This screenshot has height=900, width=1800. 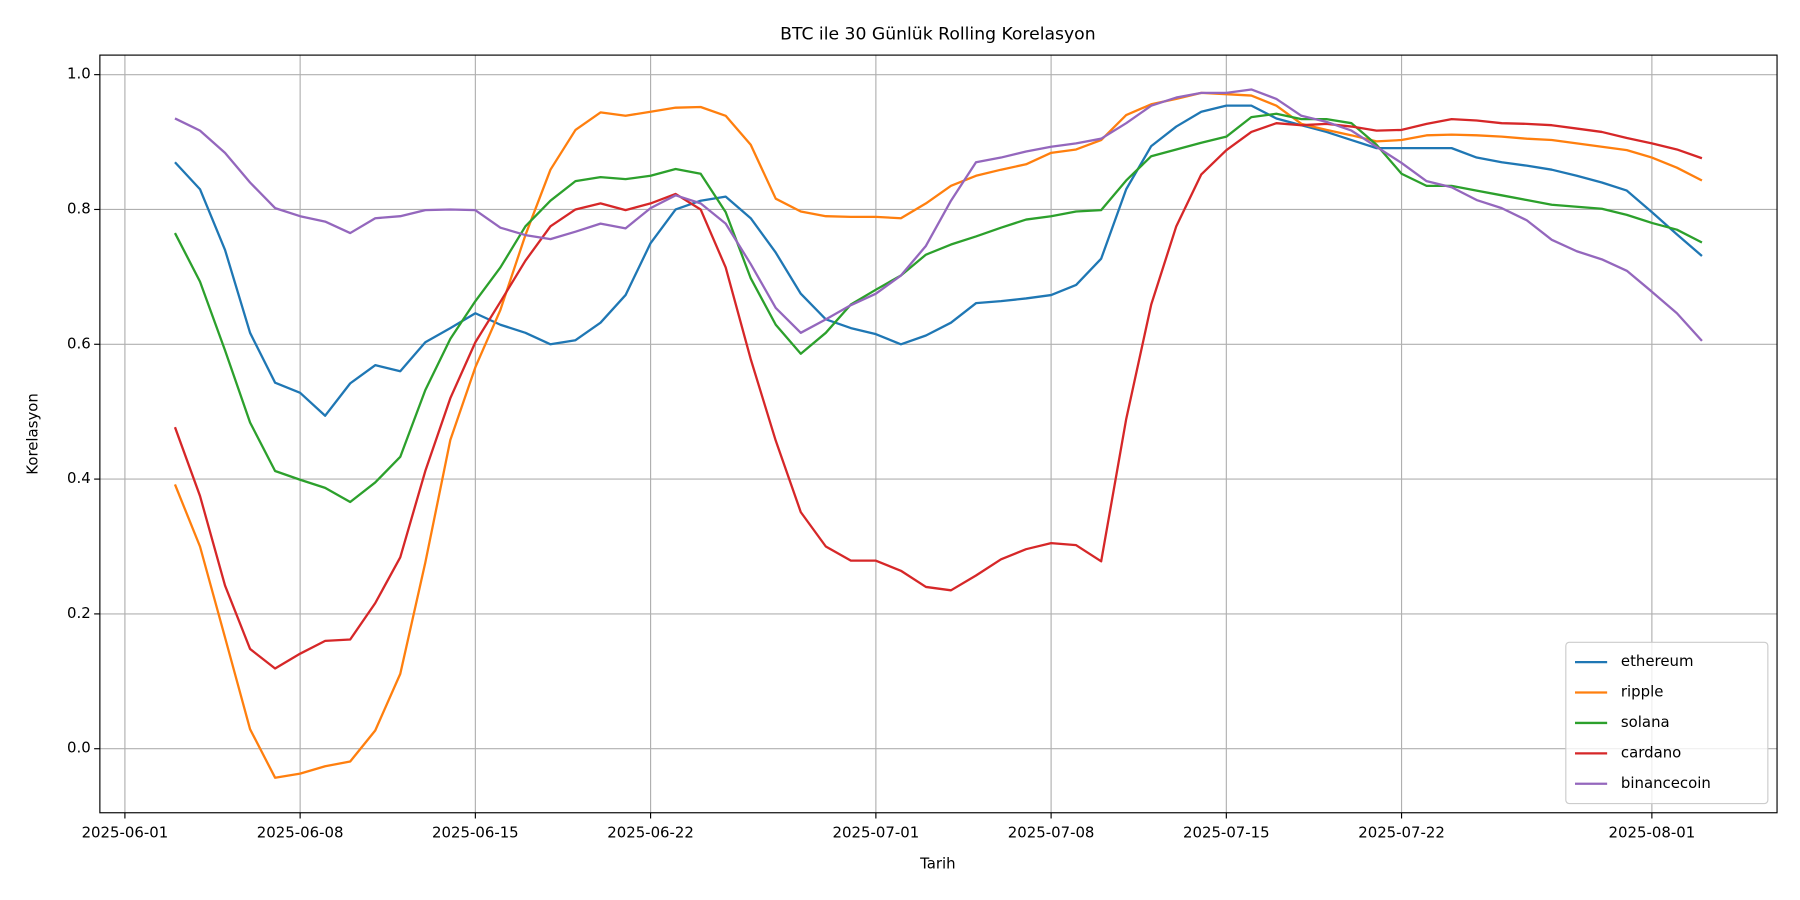 I want to click on legend-label: ripple, so click(x=1642, y=692).